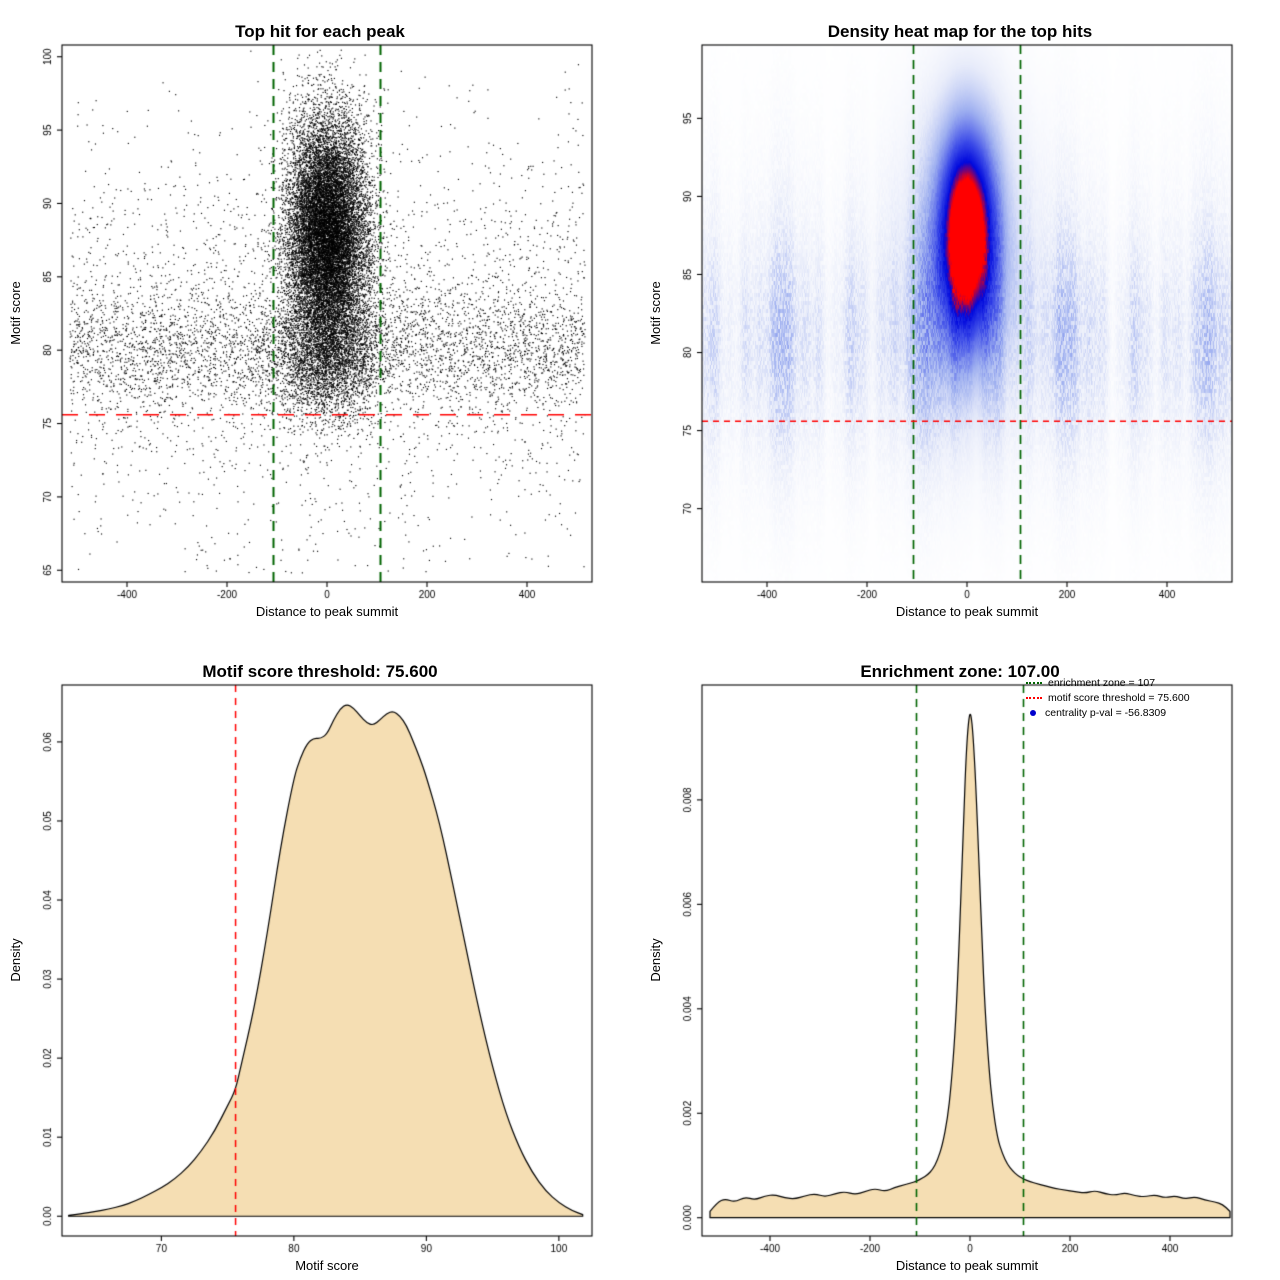 The height and width of the screenshot is (1280, 1280). I want to click on legend-label: enrichment zone = 107, so click(1102, 683).